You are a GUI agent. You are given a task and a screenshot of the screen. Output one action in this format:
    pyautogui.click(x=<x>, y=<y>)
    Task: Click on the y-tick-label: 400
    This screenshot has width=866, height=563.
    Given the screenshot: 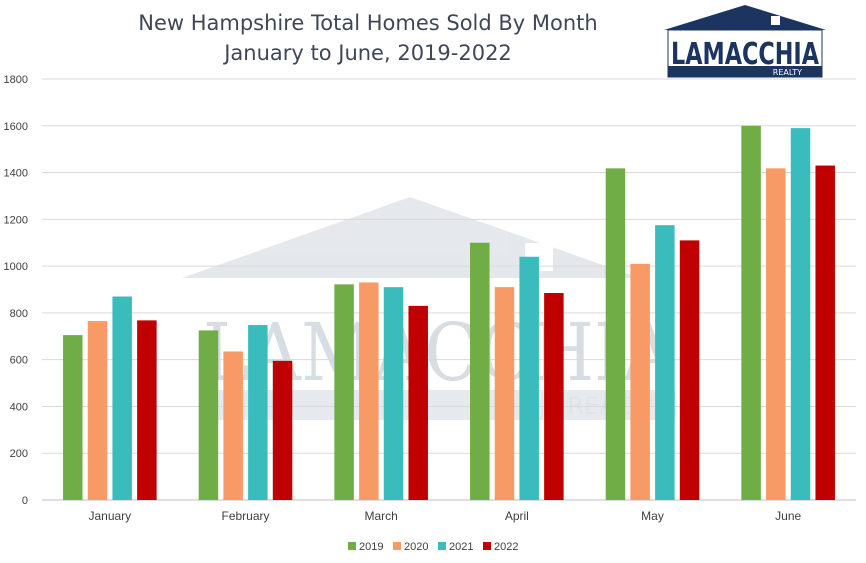 What is the action you would take?
    pyautogui.click(x=19, y=407)
    